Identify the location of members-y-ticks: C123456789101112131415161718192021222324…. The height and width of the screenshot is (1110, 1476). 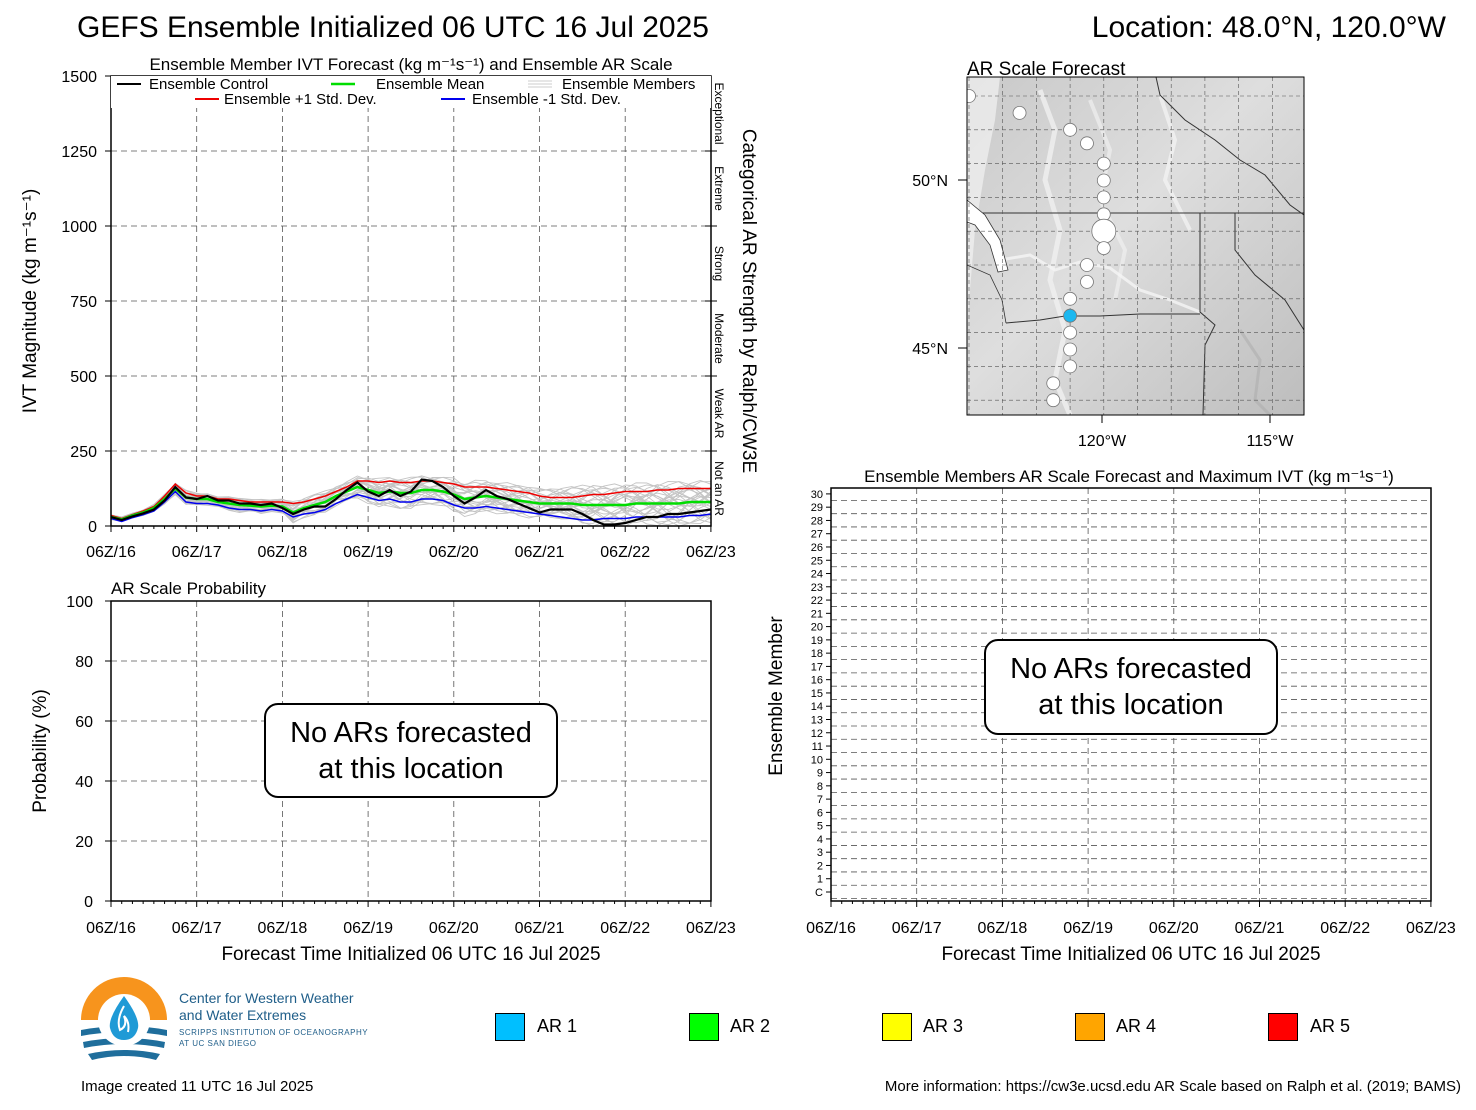
(821, 694).